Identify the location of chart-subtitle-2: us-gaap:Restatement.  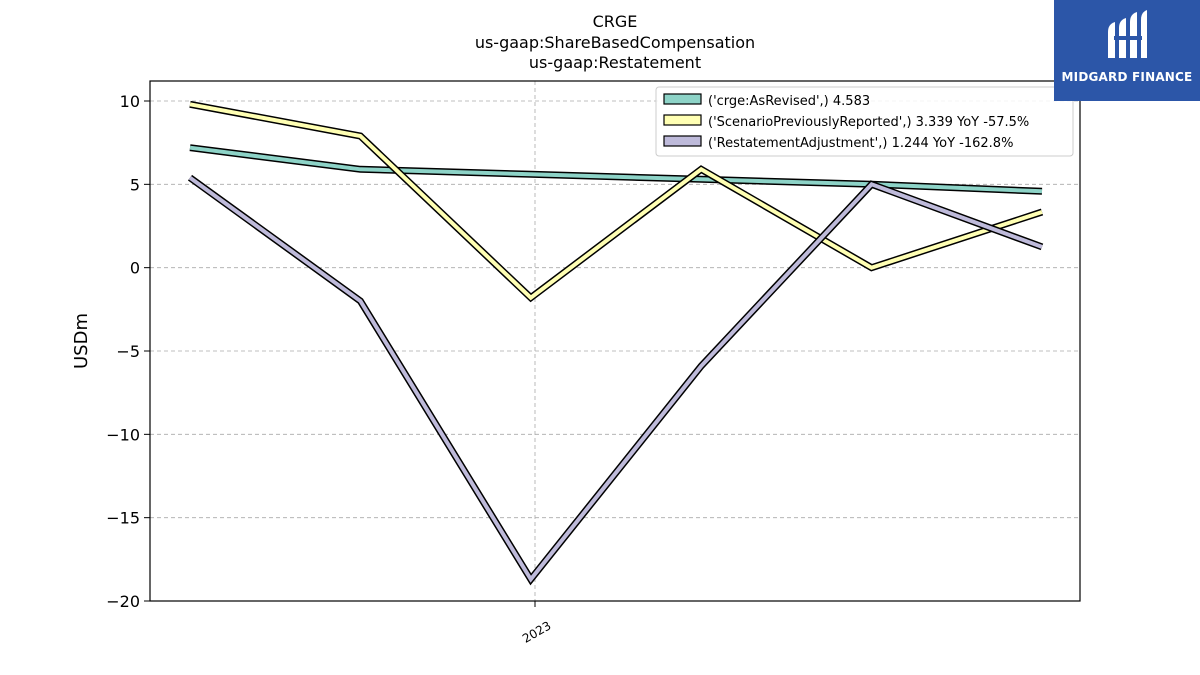
(615, 62).